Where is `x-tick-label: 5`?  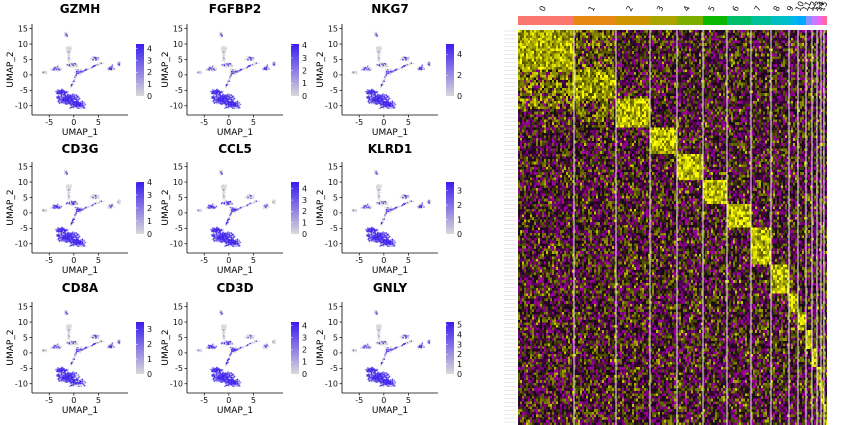 x-tick-label: 5 is located at coordinates (98, 260).